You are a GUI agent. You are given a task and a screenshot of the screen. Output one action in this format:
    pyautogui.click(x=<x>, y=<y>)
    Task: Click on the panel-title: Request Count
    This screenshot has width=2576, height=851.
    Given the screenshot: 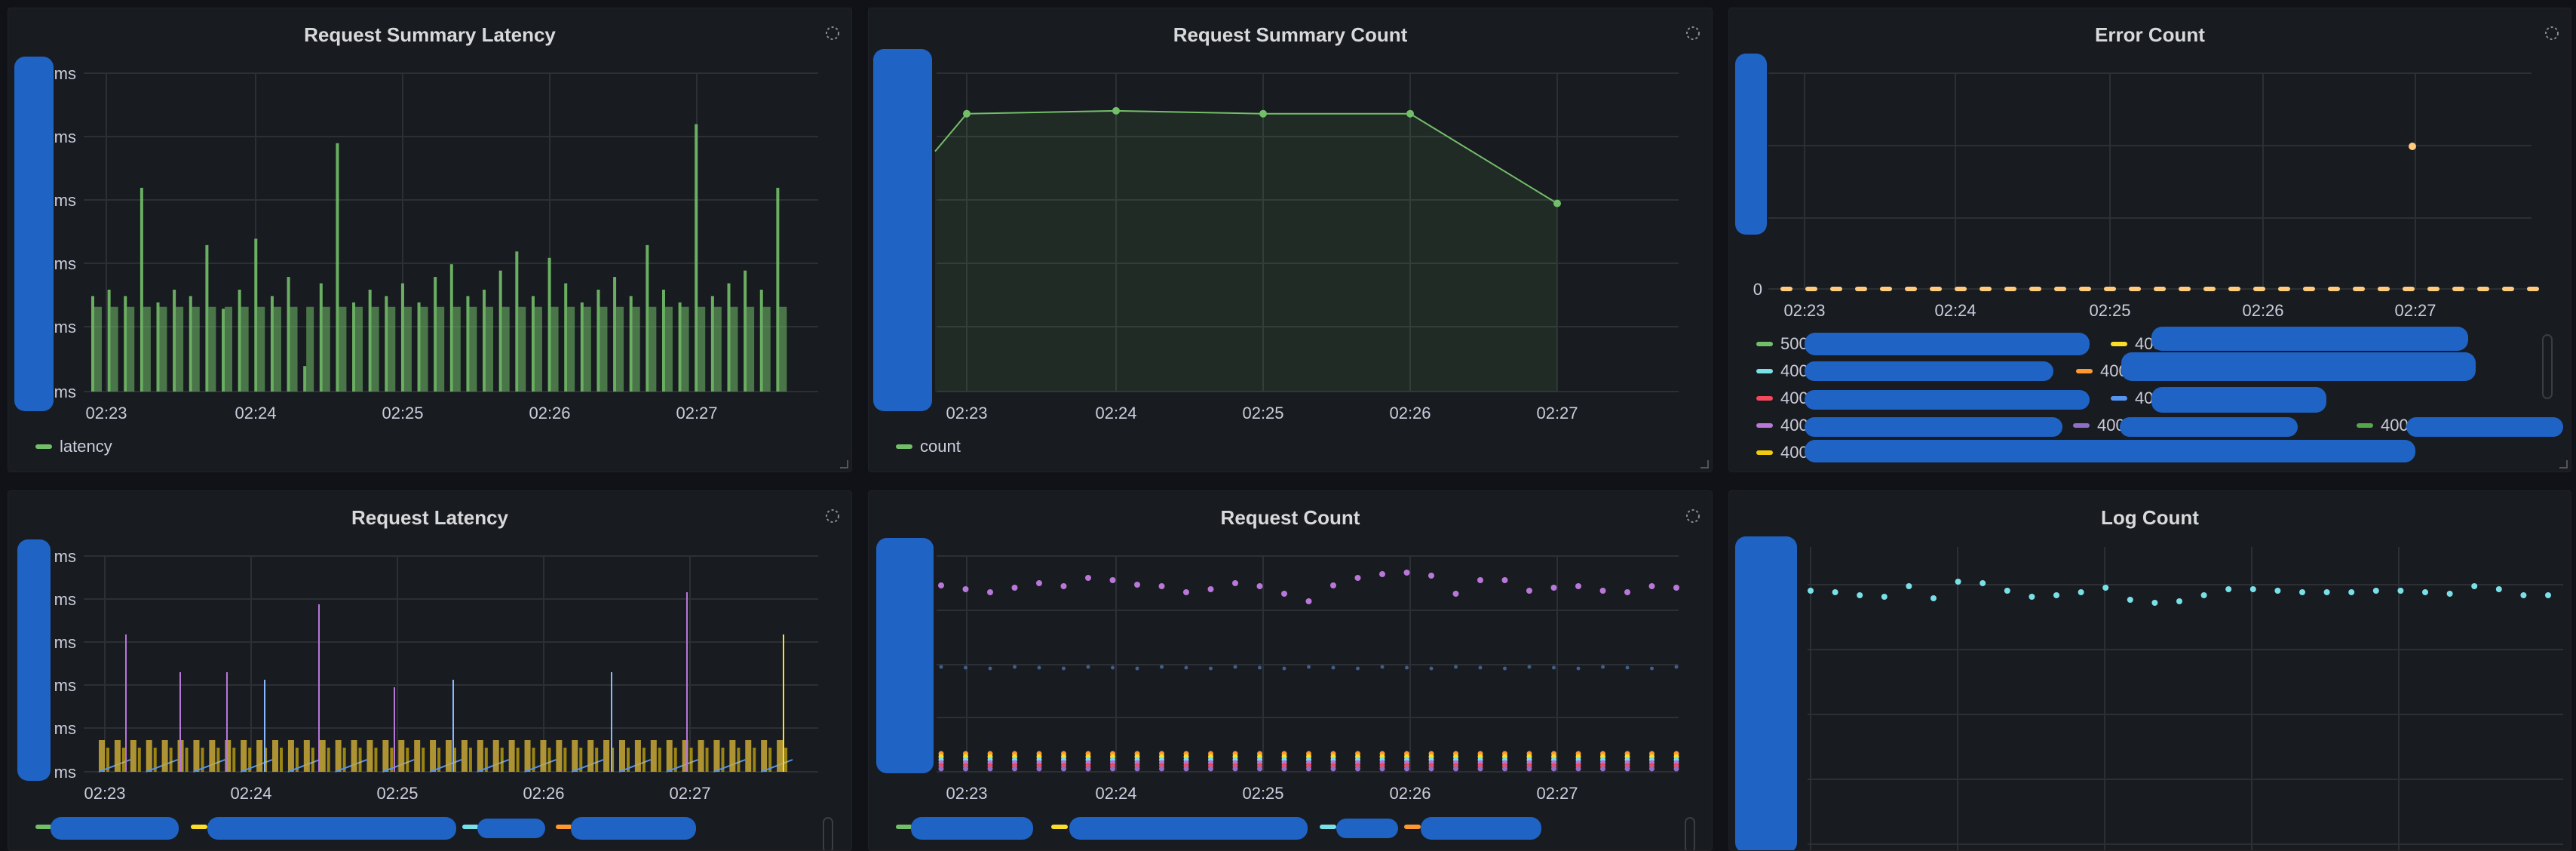 What is the action you would take?
    pyautogui.click(x=1290, y=517)
    